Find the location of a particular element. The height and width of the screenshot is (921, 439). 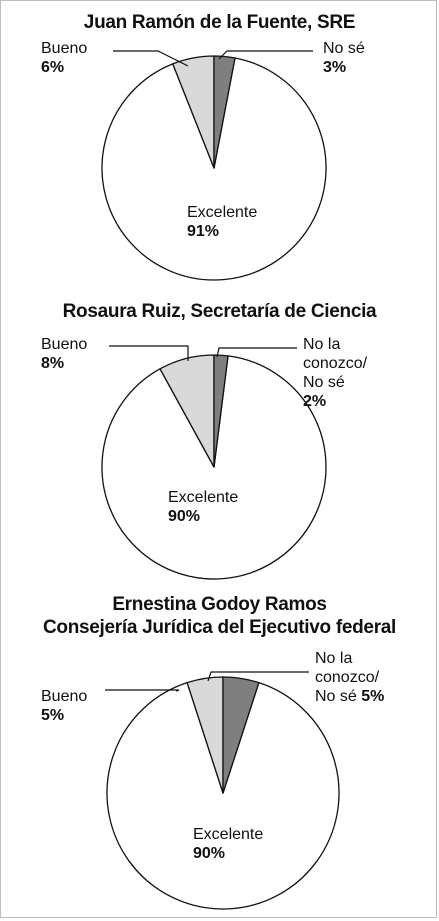

chart-2-label-nose-line-3: No sé is located at coordinates (324, 382).